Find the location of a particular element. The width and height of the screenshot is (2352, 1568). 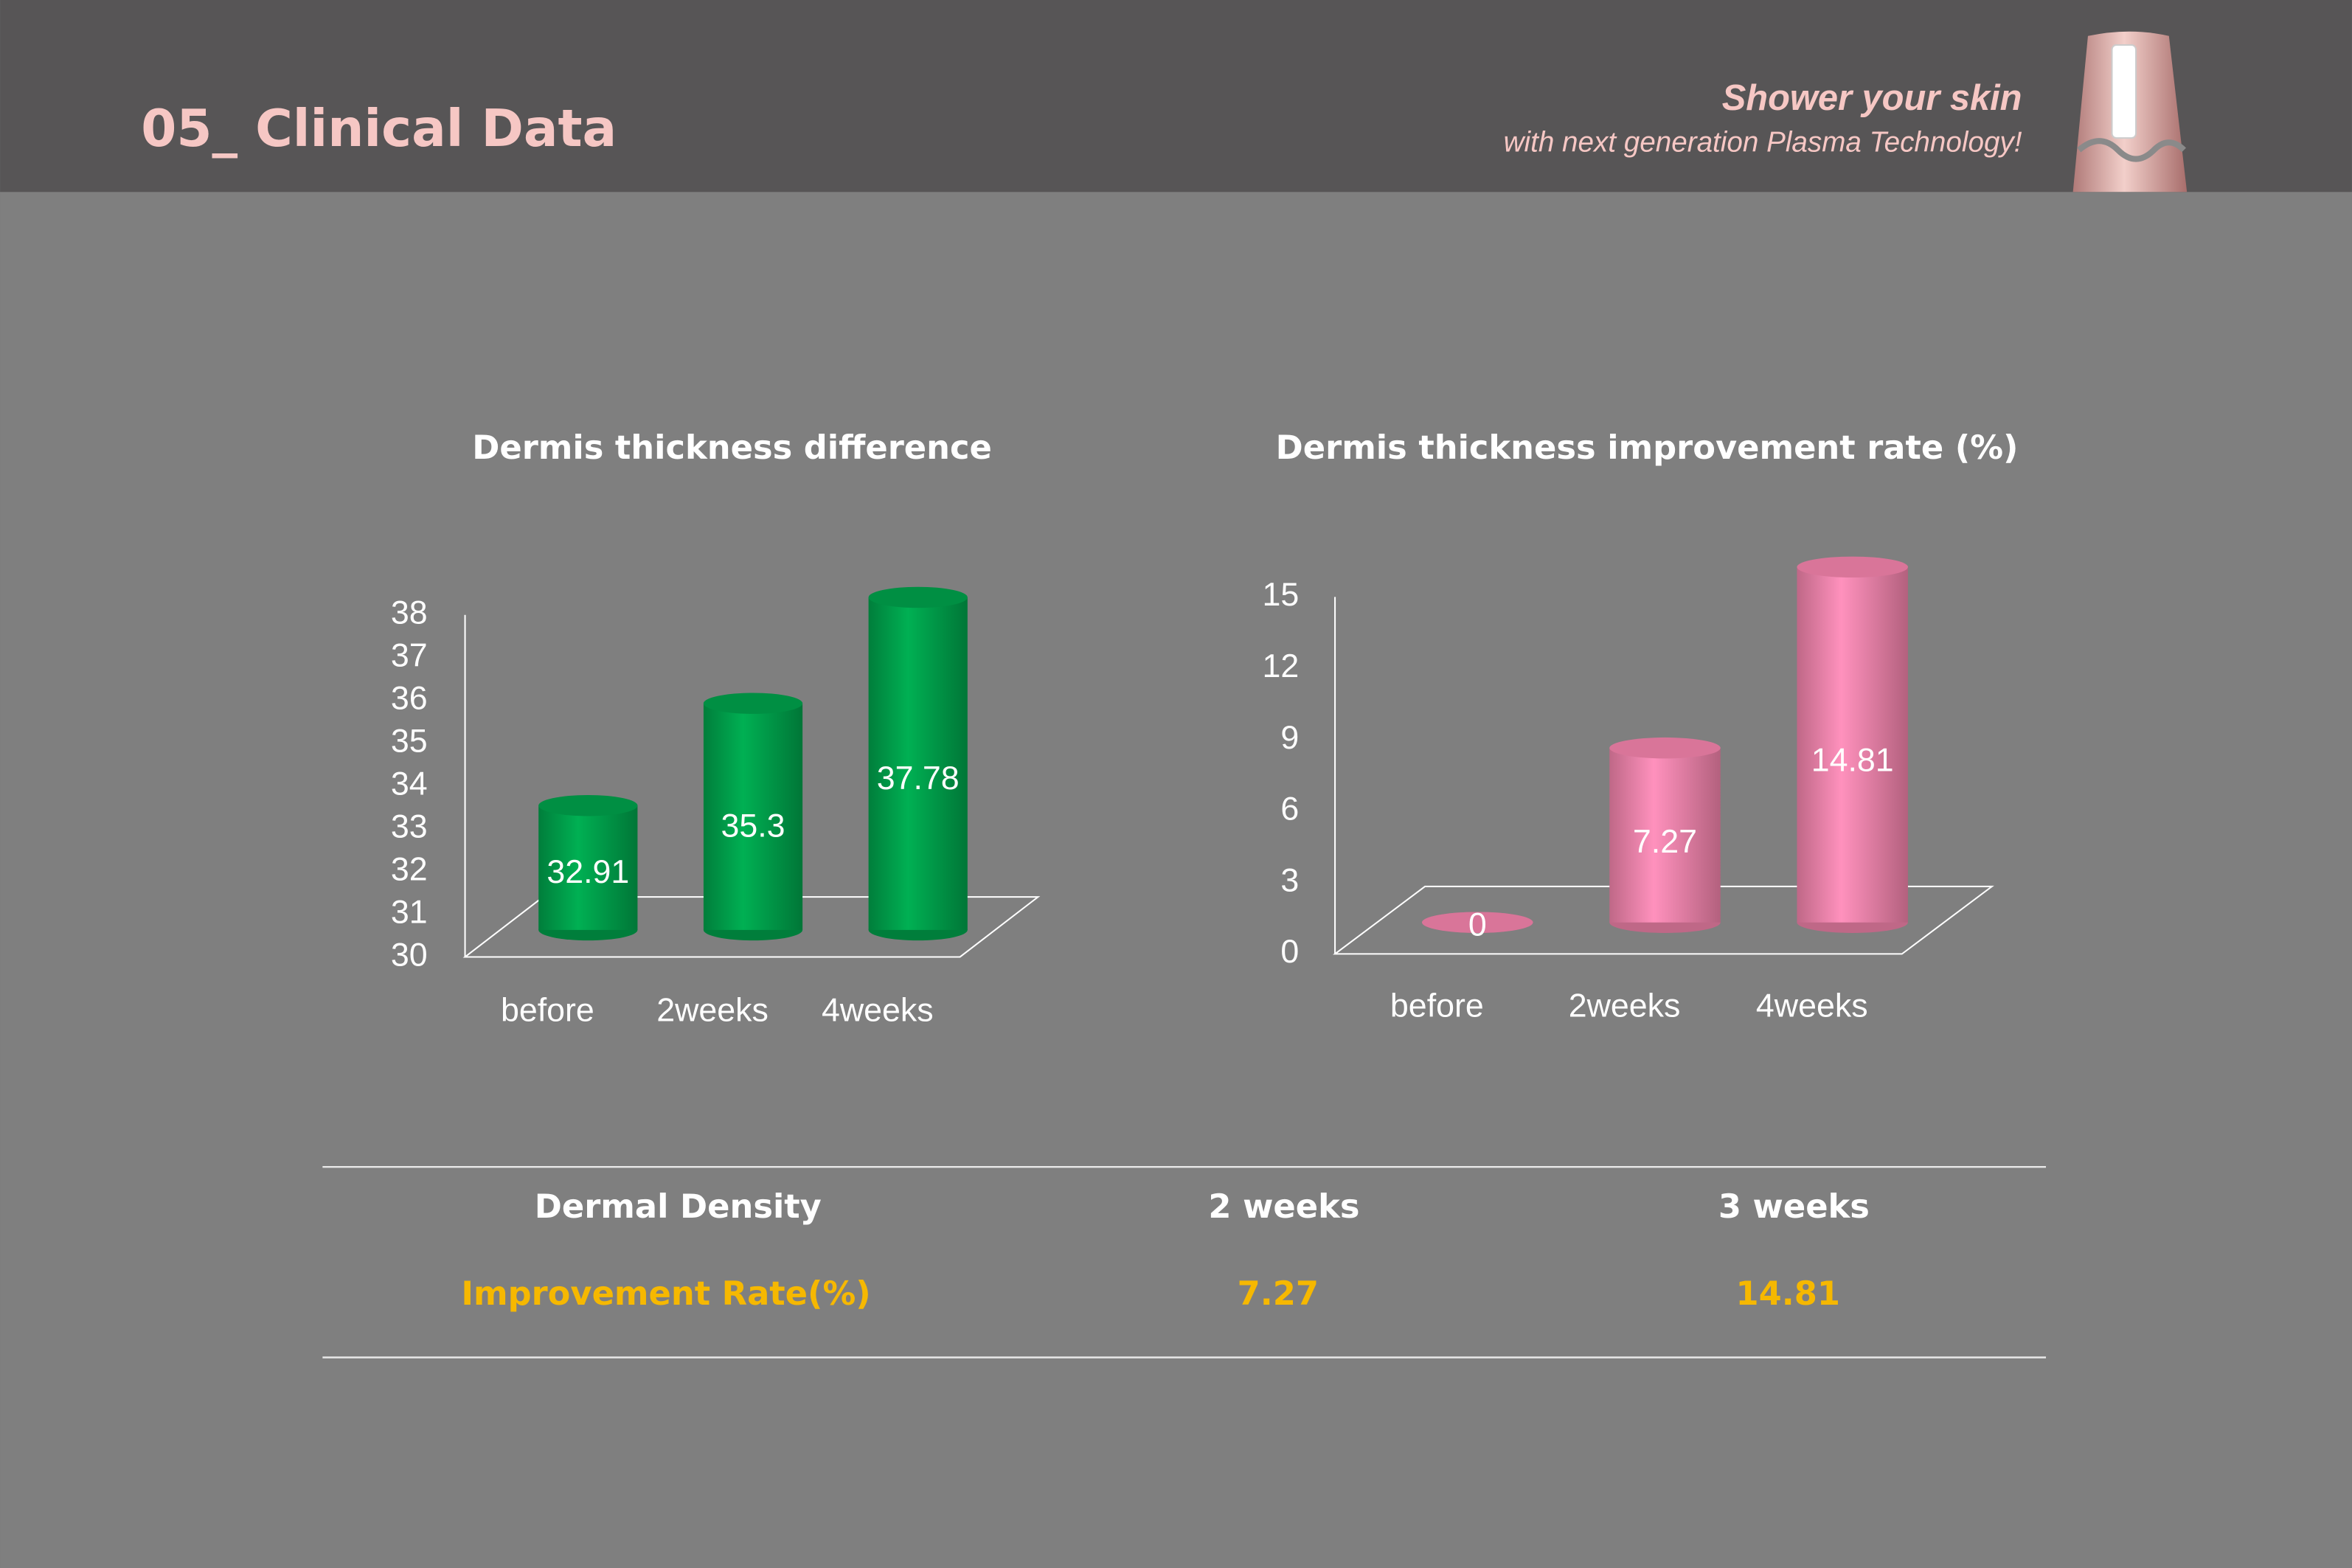

bar-group: 7.27 is located at coordinates (1665, 835).